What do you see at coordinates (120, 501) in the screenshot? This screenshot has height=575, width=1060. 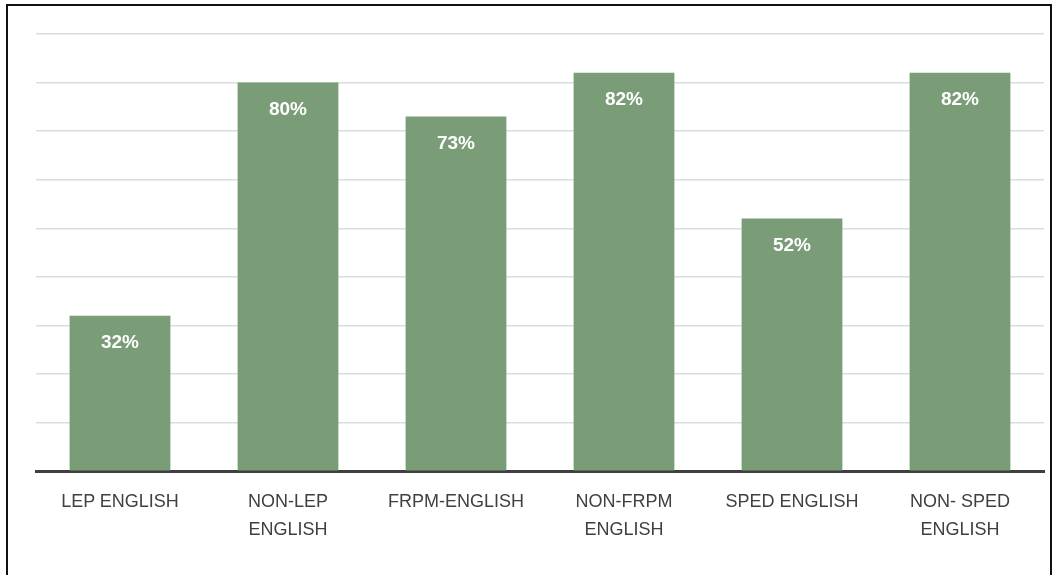 I see `x-tick-label: LEP ENGLISH` at bounding box center [120, 501].